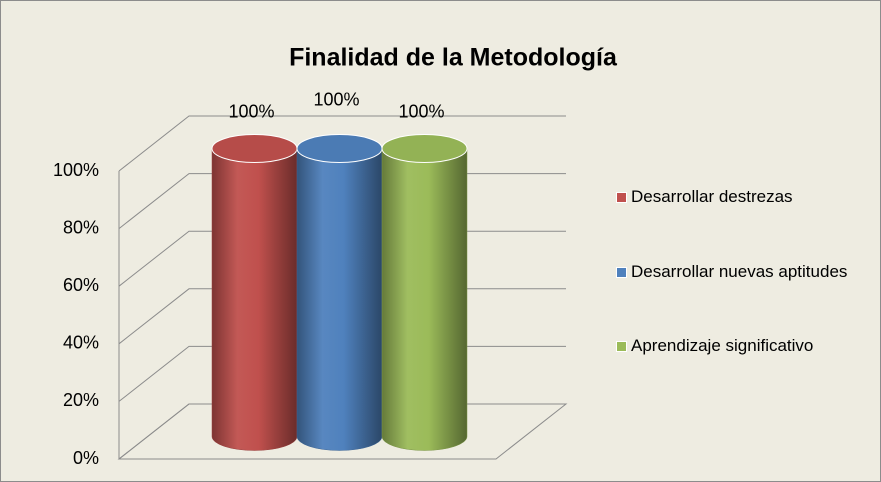  I want to click on chart-title: Finalidad de la Metodología, so click(453, 58).